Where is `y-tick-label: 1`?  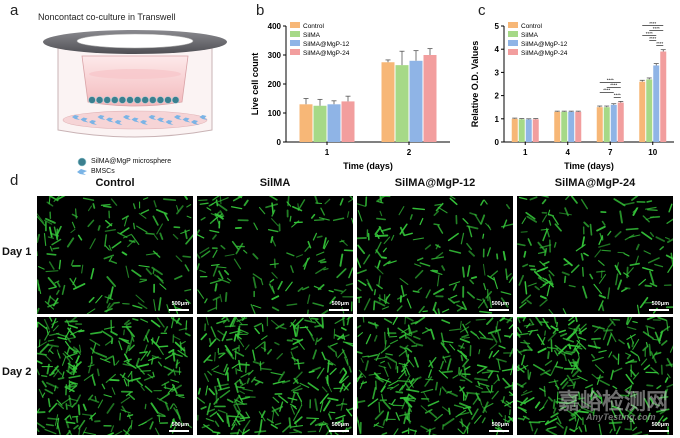
y-tick-label: 1 is located at coordinates (497, 119).